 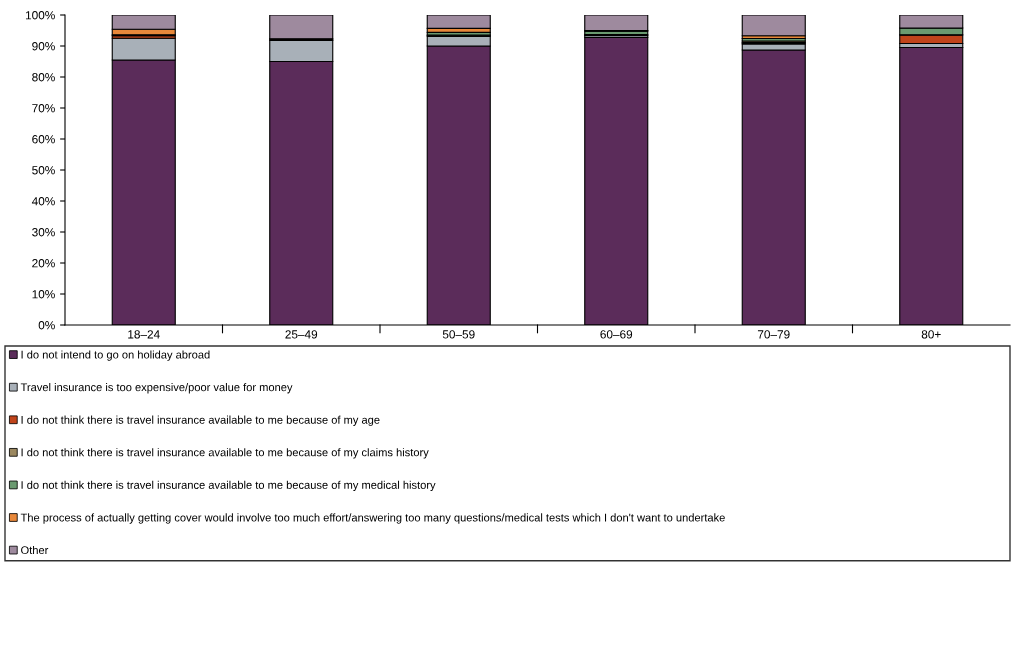 I want to click on legend-label: Travel insurance is too expensive/poor value for money, so click(x=156, y=388).